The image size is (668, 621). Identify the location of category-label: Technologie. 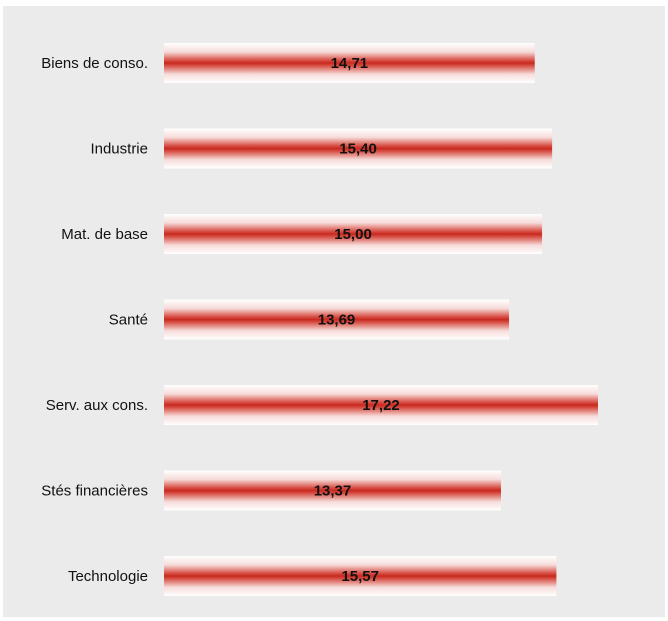
(108, 576).